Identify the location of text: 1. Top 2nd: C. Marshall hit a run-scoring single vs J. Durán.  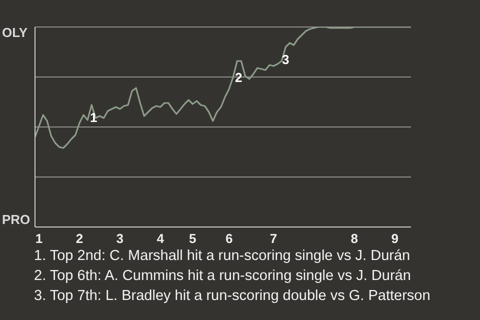
(223, 256).